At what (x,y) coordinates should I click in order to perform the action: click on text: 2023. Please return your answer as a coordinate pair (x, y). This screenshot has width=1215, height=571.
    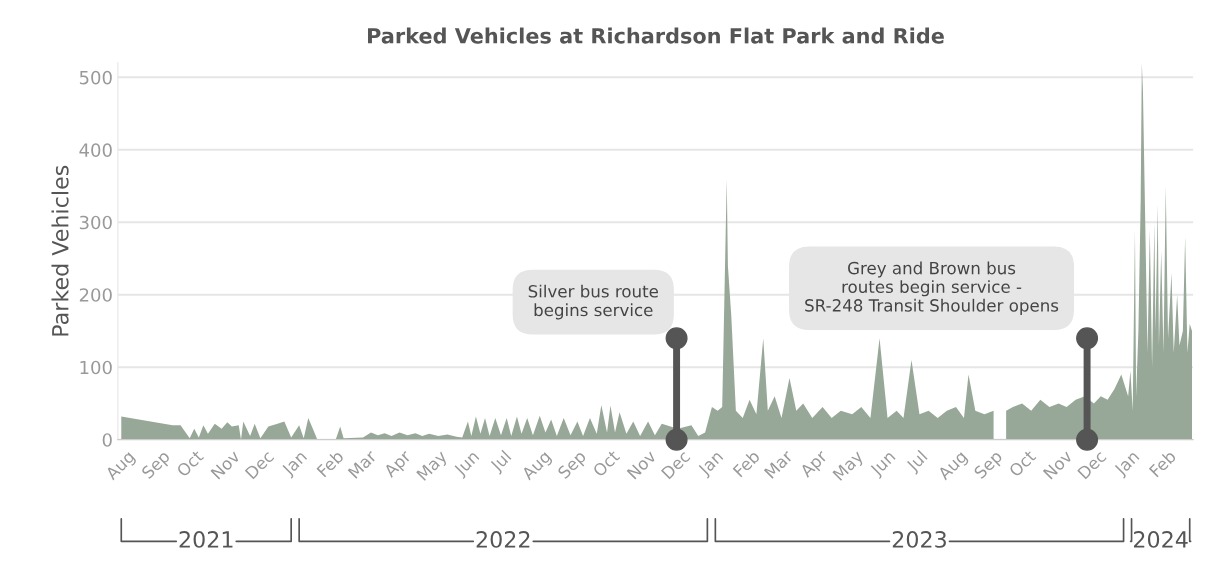
    Looking at the image, I should click on (919, 539).